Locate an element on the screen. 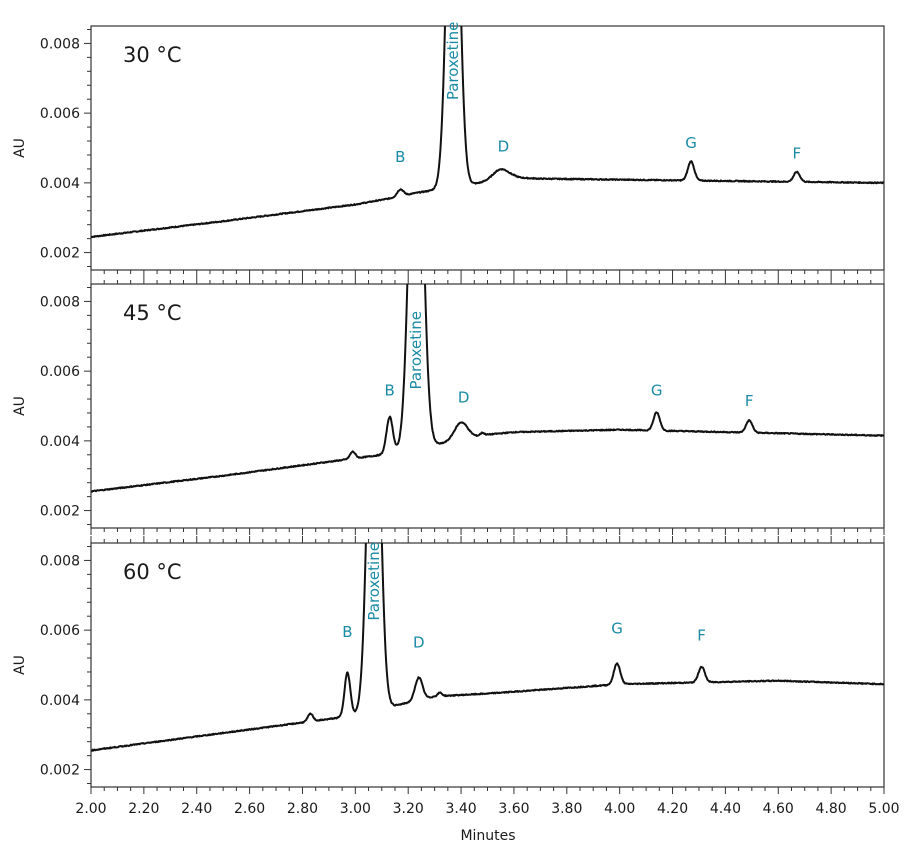 This screenshot has height=853, width=915. x-tick-label: 4.40 is located at coordinates (725, 809).